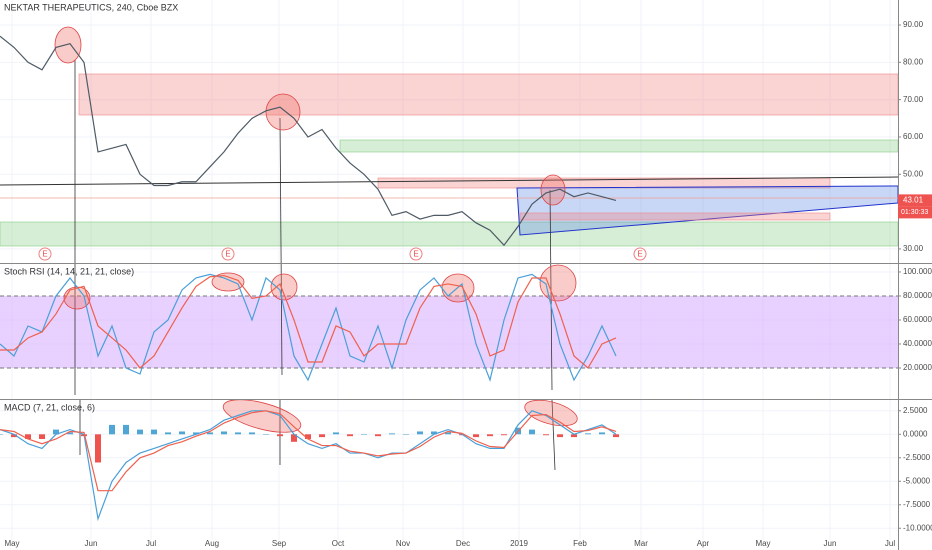 This screenshot has height=550, width=932. What do you see at coordinates (91, 7) in the screenshot?
I see `chart-title: NEKTAR THERAPEUTICS, 240, Cboe BZX` at bounding box center [91, 7].